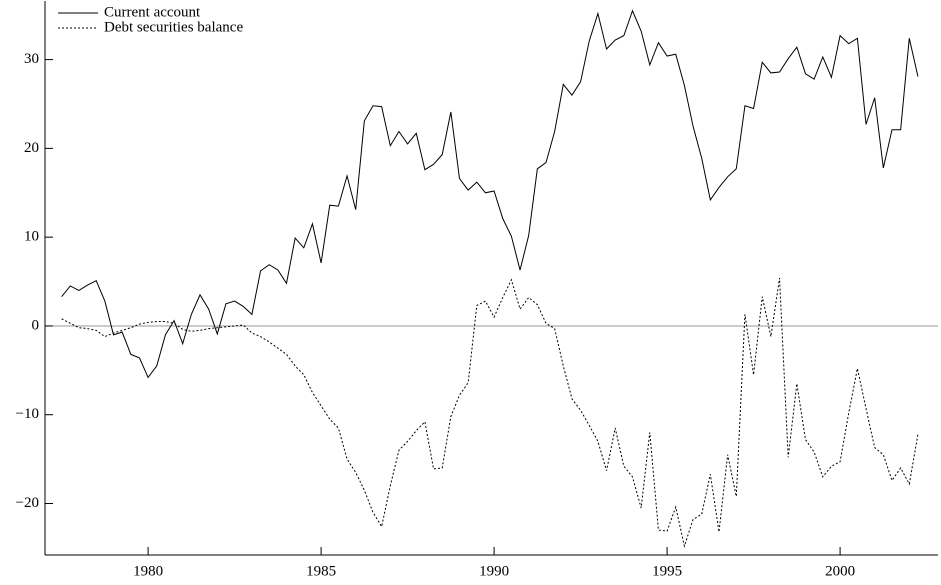  Describe the element at coordinates (27, 503) in the screenshot. I see `y-tick-label: −20` at that location.